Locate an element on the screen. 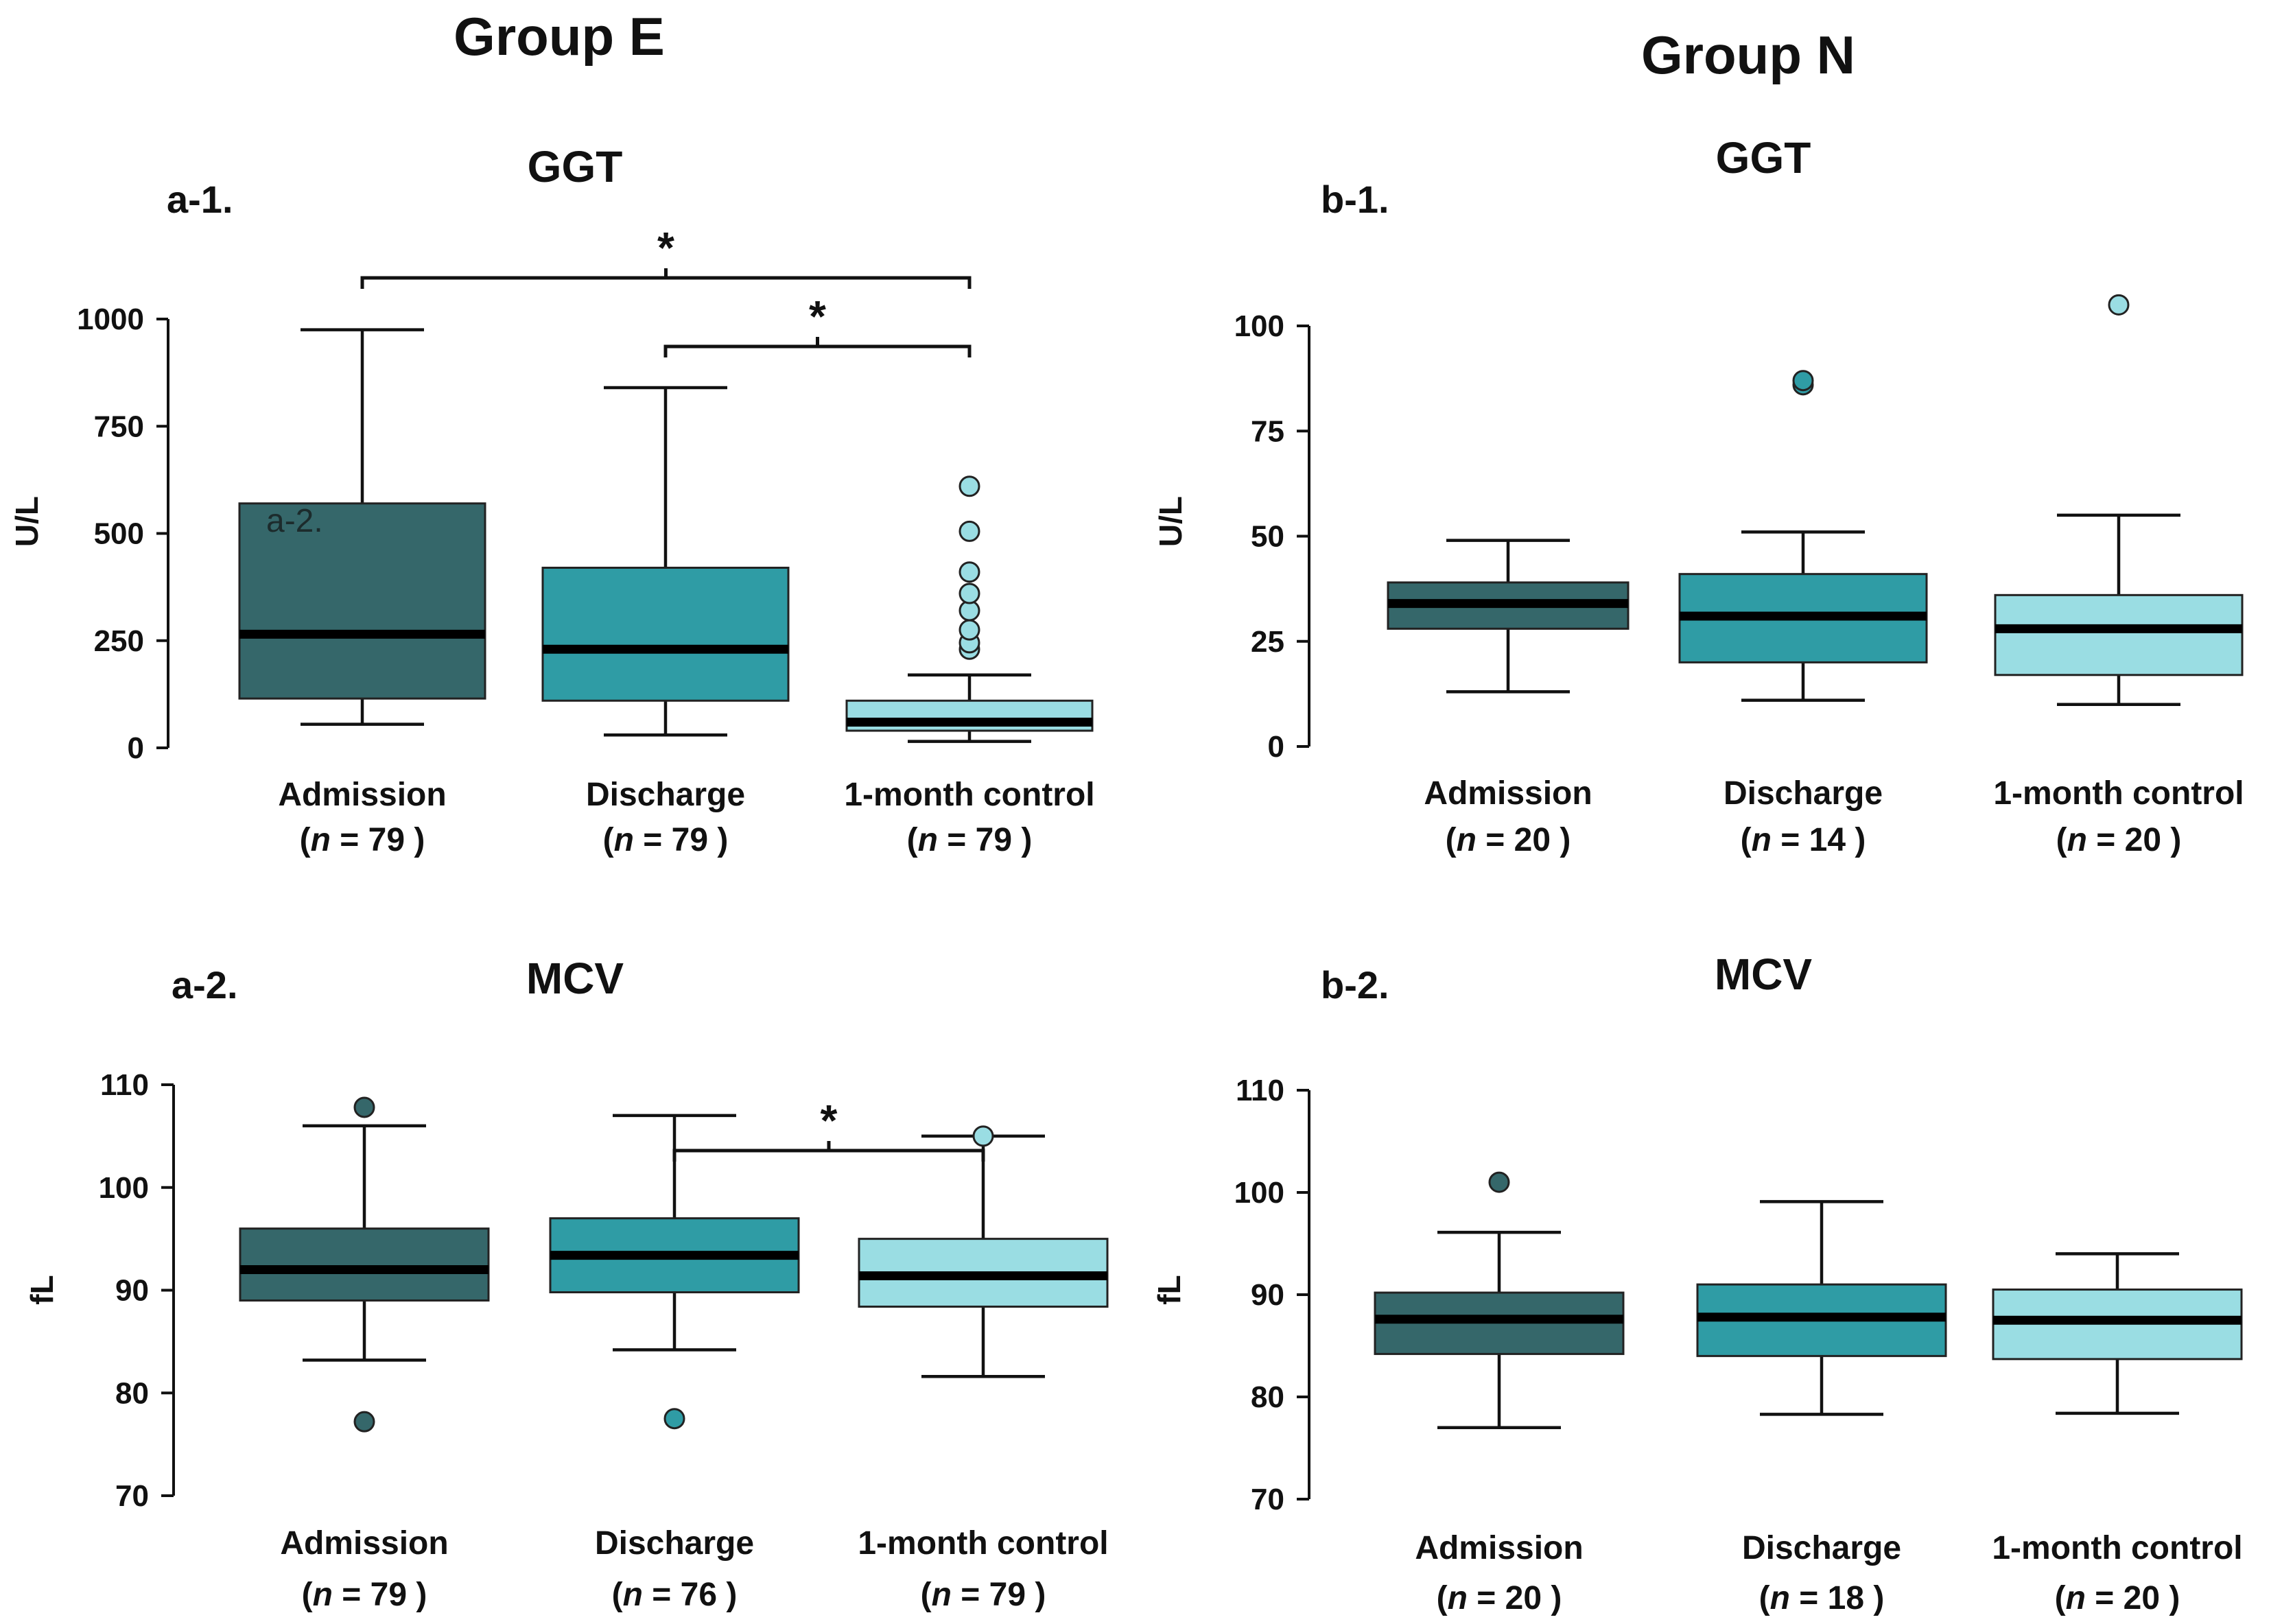 The image size is (2282, 1624). group-e-title: Group E is located at coordinates (560, 36).